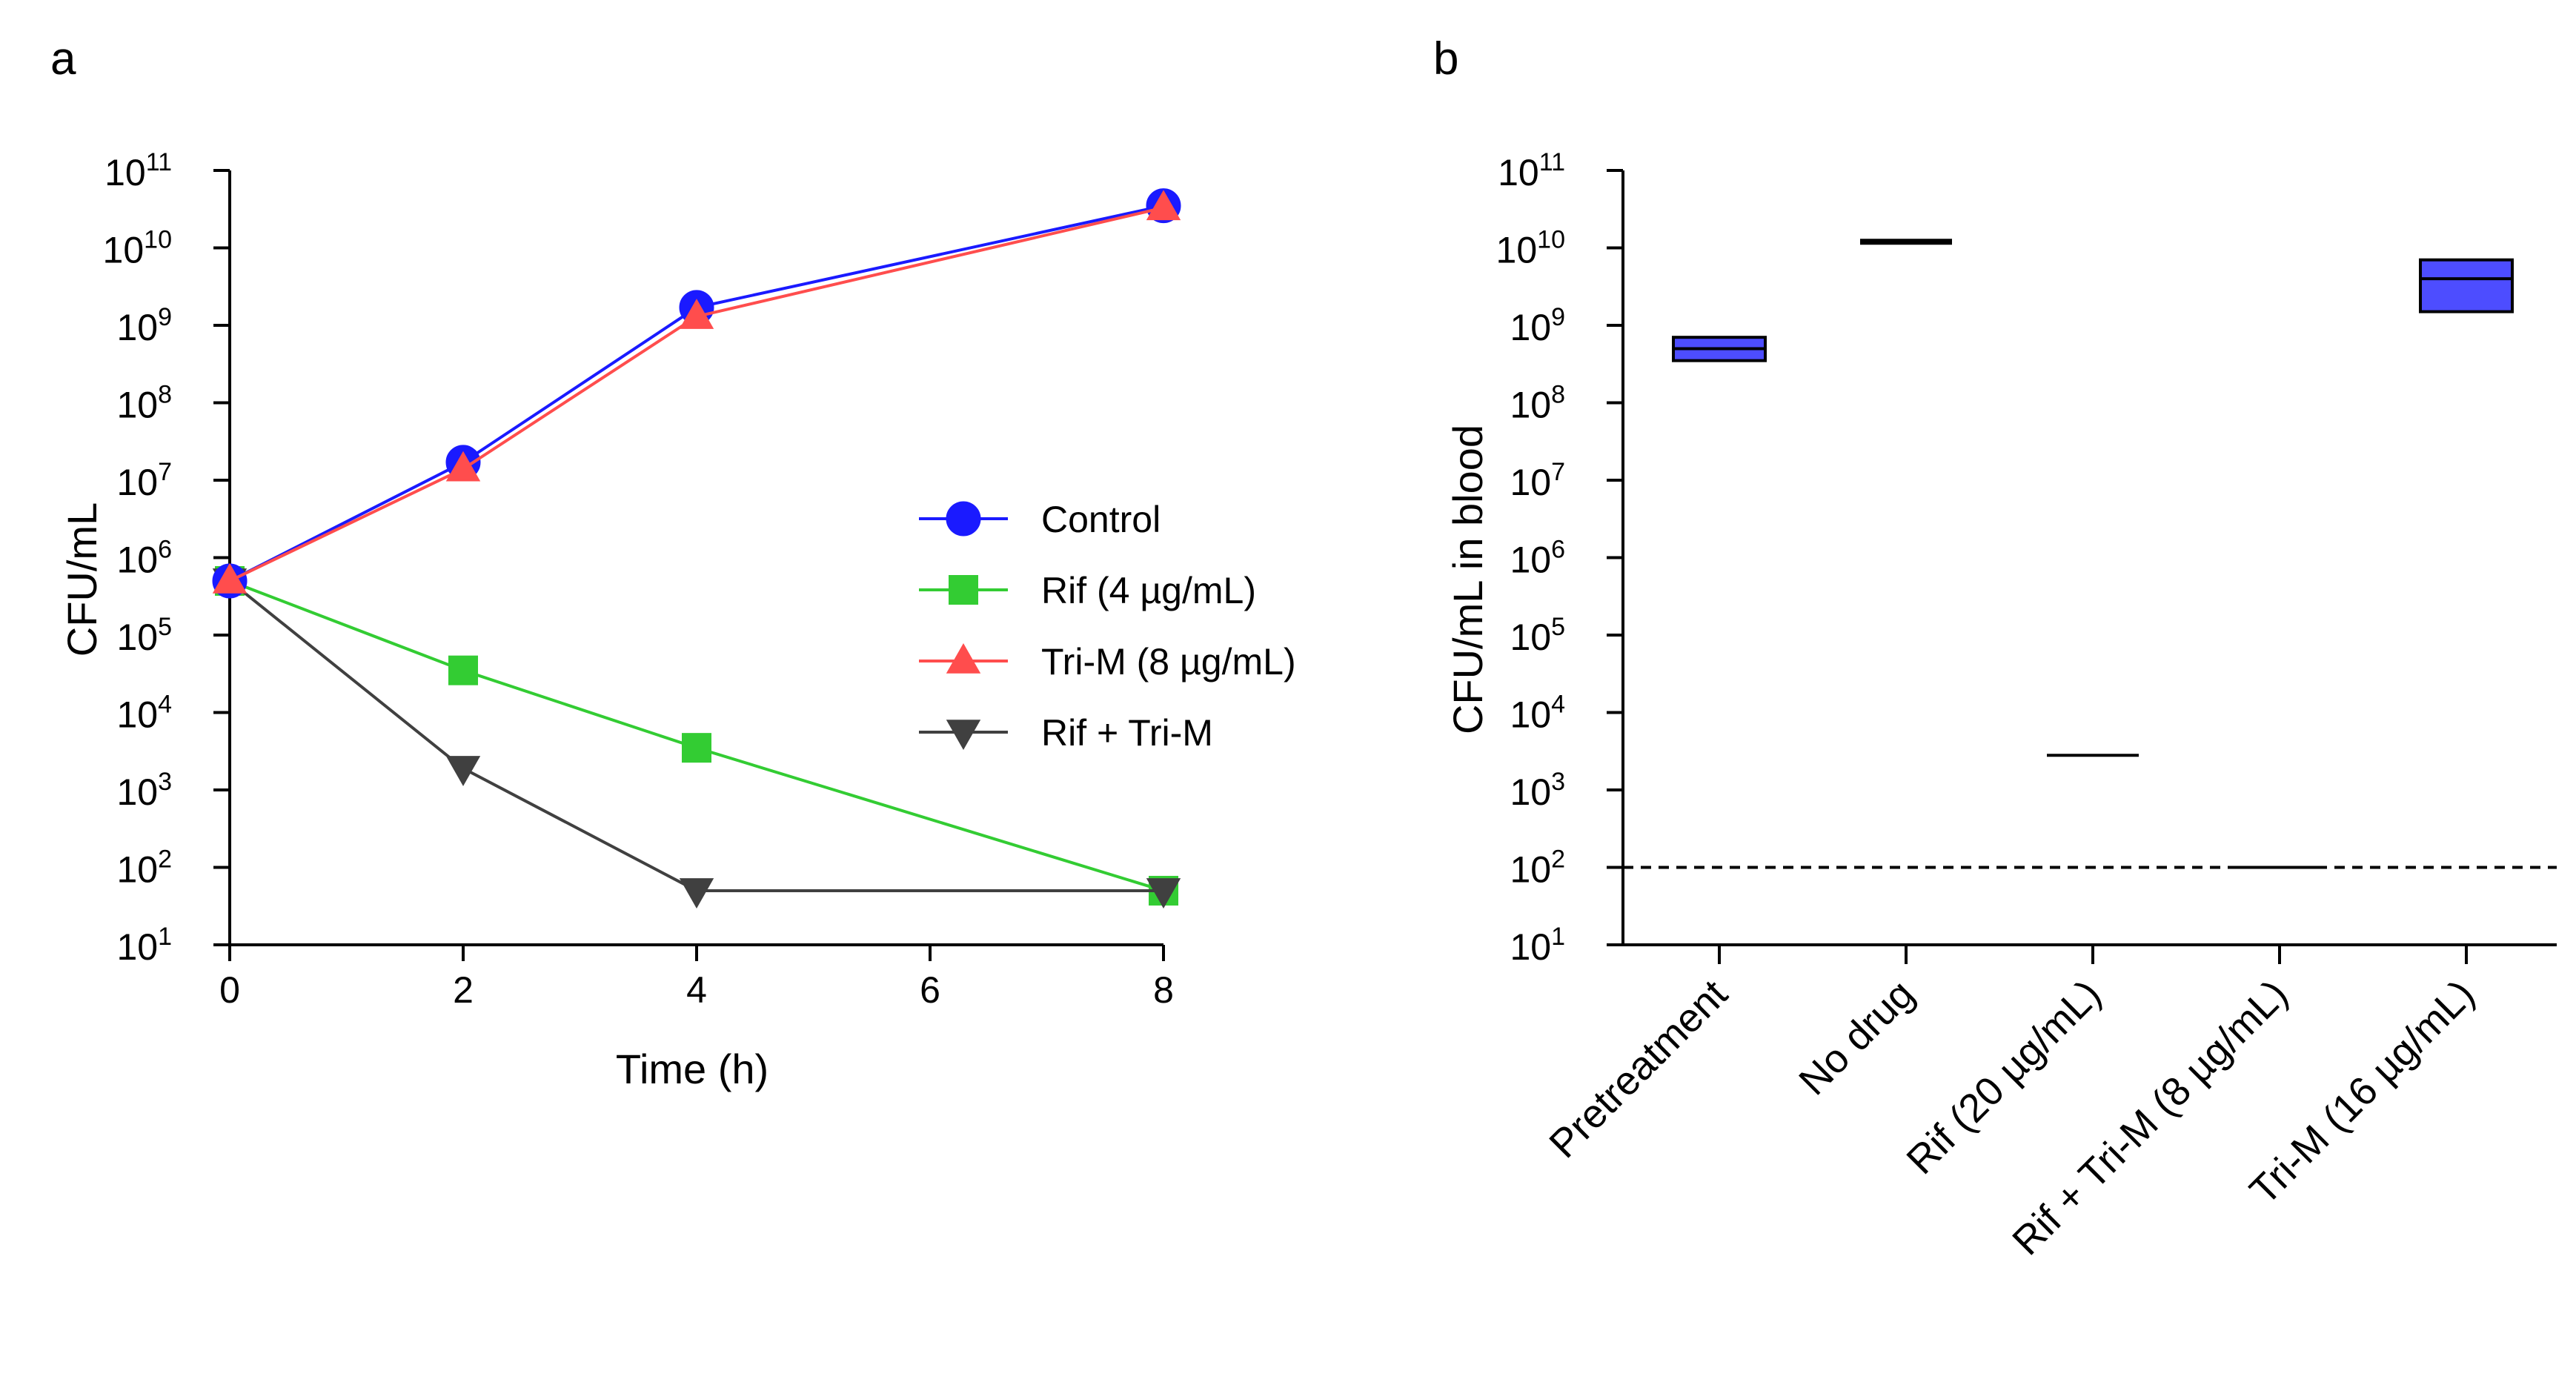  What do you see at coordinates (930, 990) in the screenshot?
I see `panel-a-x-tick-label: 6` at bounding box center [930, 990].